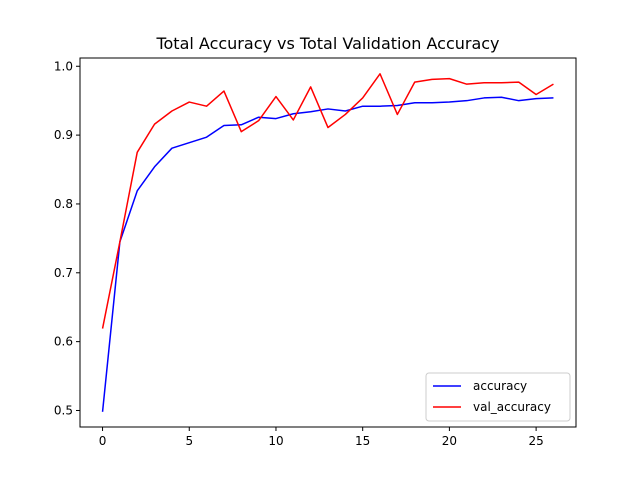 The height and width of the screenshot is (480, 640). Describe the element at coordinates (63, 135) in the screenshot. I see `y-tick-label: 0.9` at that location.